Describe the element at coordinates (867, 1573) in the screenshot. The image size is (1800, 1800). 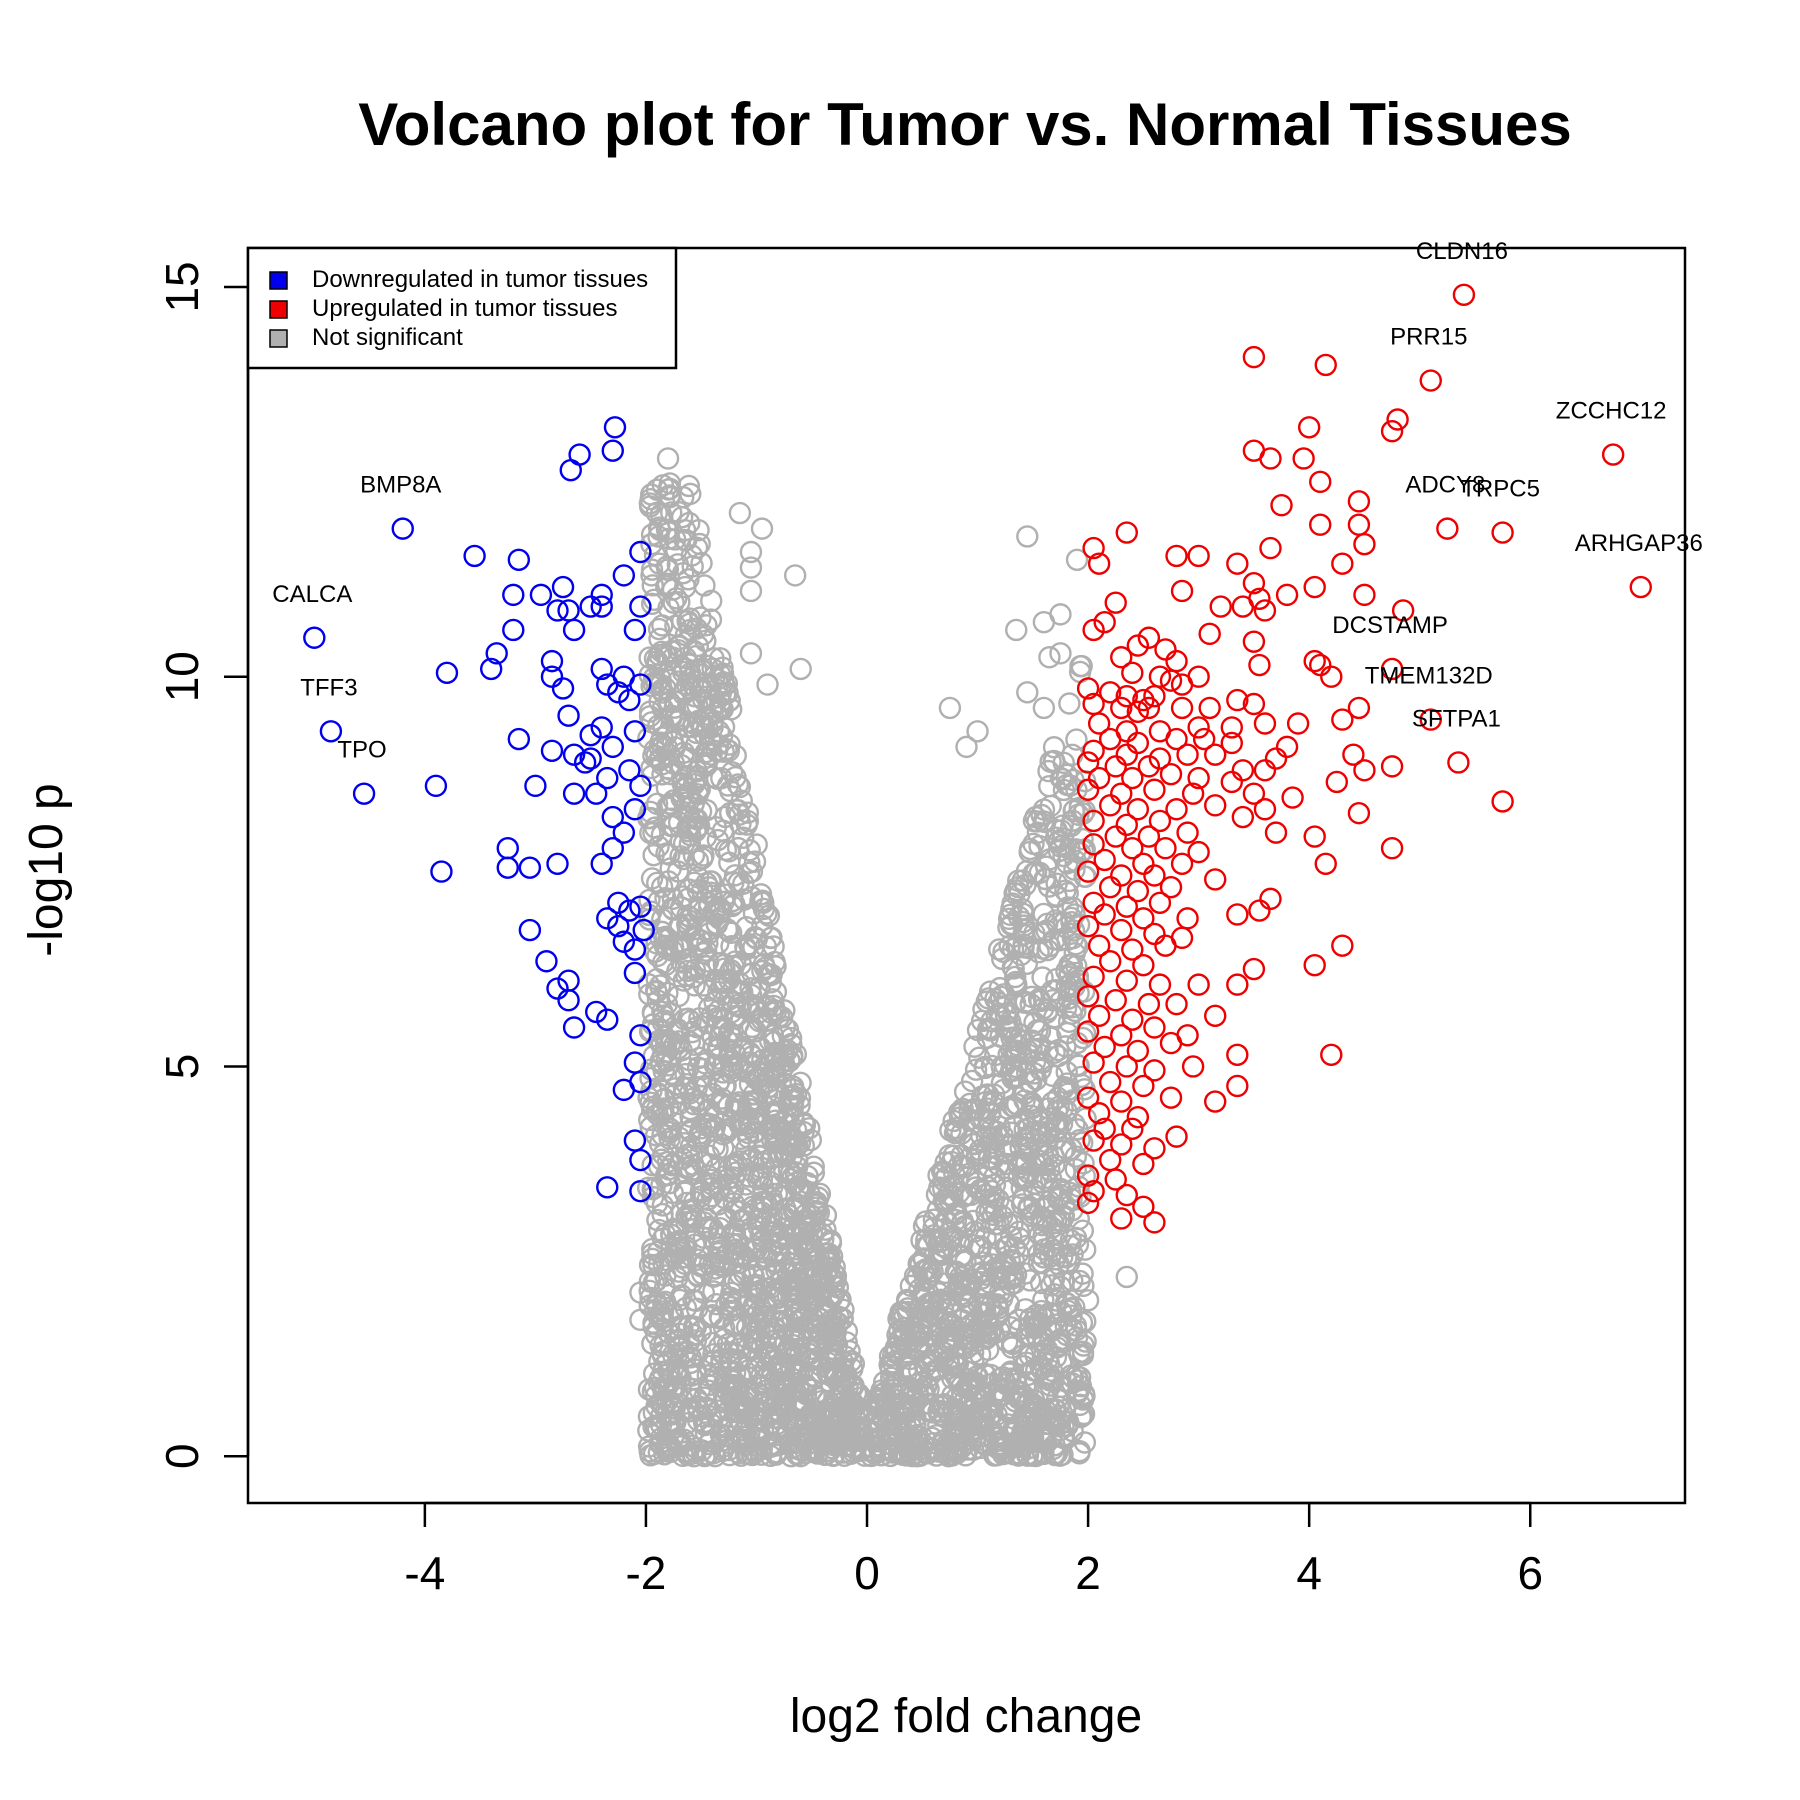
I see `x-tick-label: 0` at that location.